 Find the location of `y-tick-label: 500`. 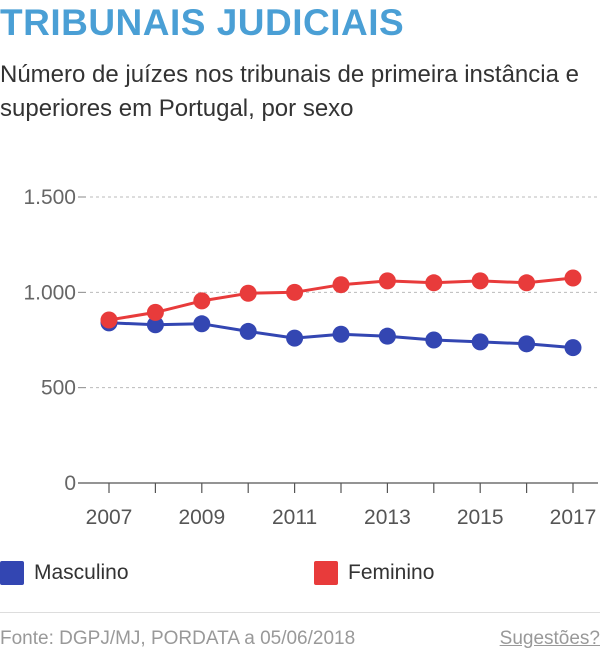

y-tick-label: 500 is located at coordinates (58, 388).